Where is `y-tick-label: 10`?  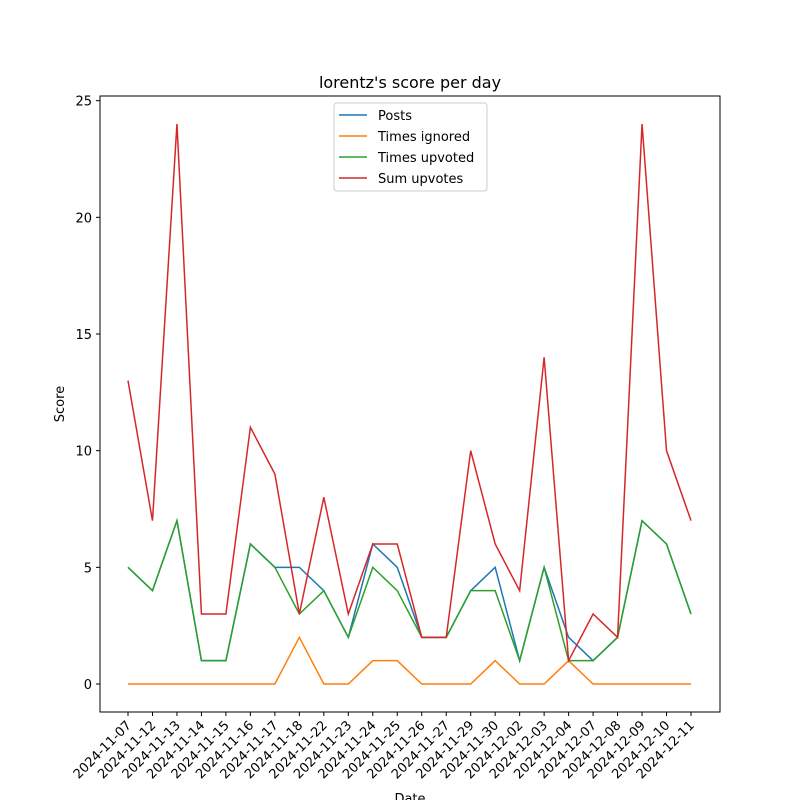
y-tick-label: 10 is located at coordinates (83, 452).